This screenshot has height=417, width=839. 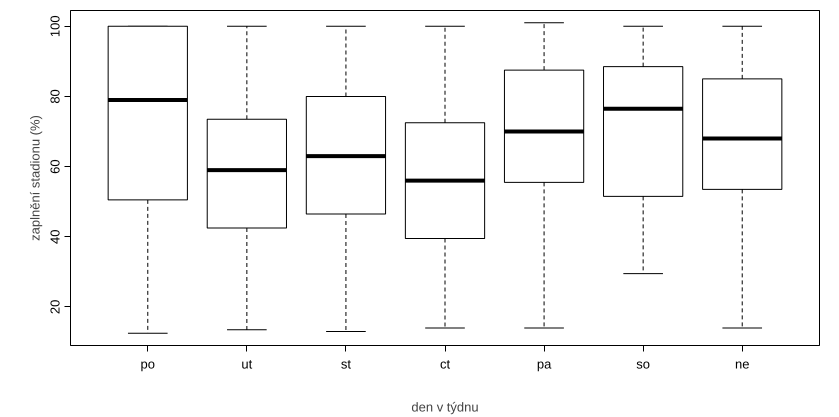 What do you see at coordinates (55, 237) in the screenshot?
I see `y-tick-label: 40` at bounding box center [55, 237].